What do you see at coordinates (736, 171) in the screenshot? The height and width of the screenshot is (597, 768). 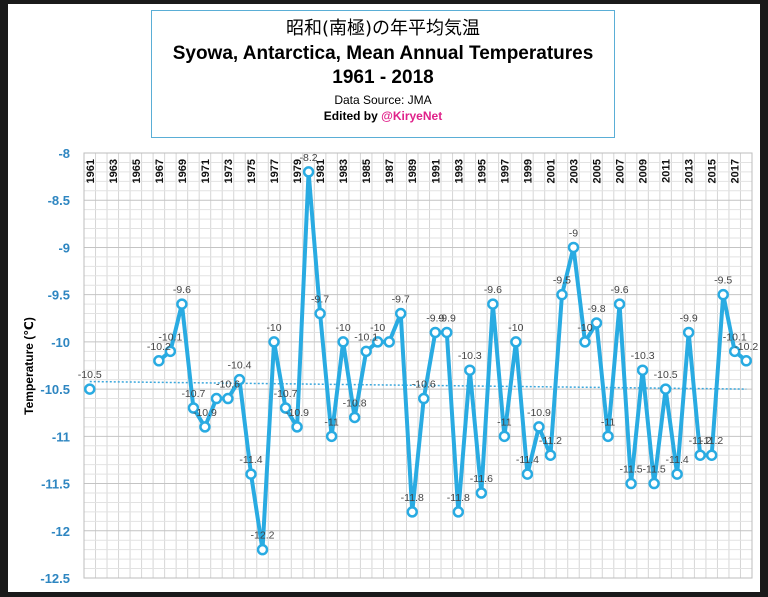 I see `x-tick-label: 2017` at bounding box center [736, 171].